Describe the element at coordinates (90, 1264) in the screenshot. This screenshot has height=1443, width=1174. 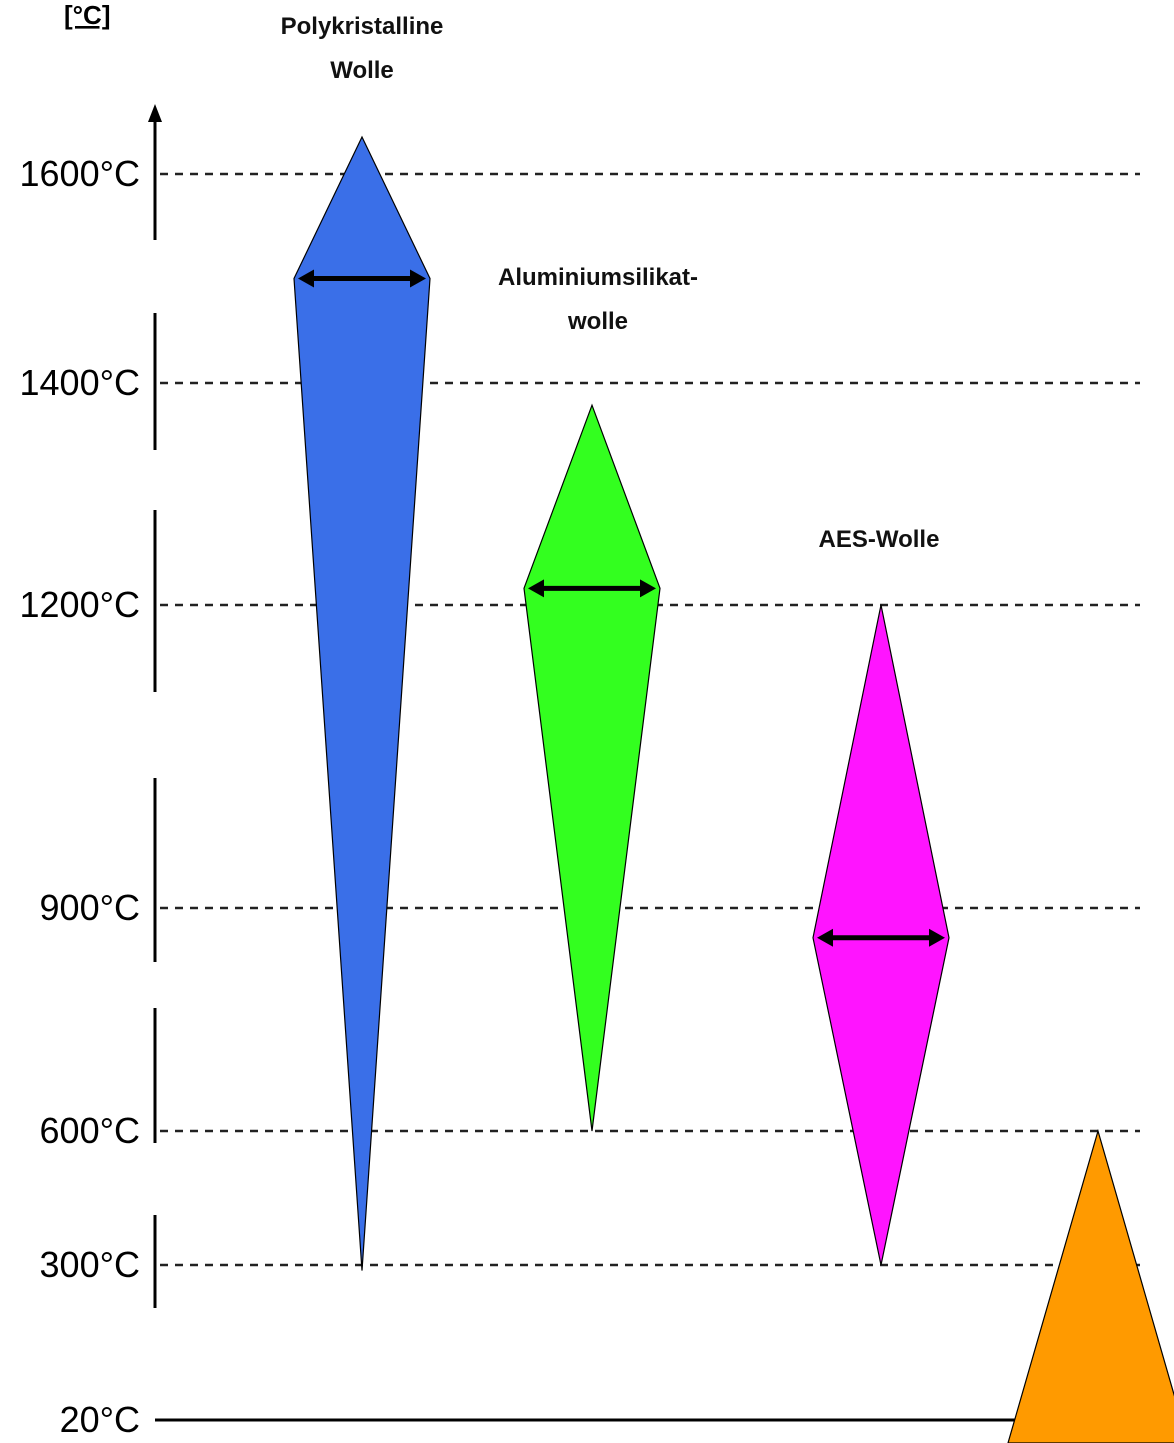
I see `tick-label-300: 300°C` at that location.